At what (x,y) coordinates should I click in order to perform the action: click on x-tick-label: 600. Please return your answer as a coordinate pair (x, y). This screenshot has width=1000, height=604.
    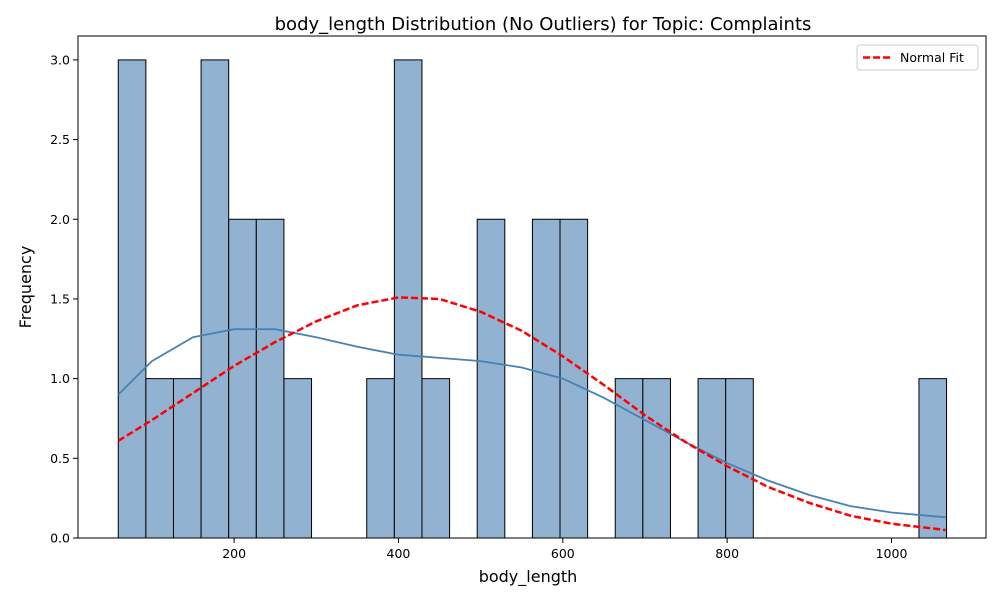
    Looking at the image, I should click on (563, 553).